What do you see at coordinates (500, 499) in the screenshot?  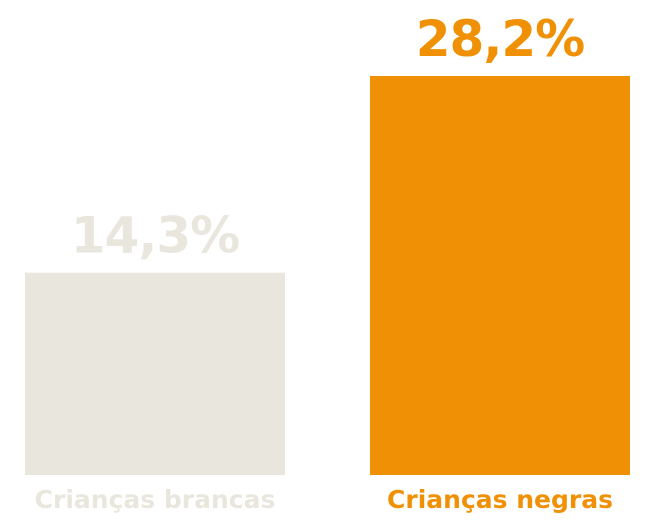 I see `category-label-criancas-negras: Crianças negras` at bounding box center [500, 499].